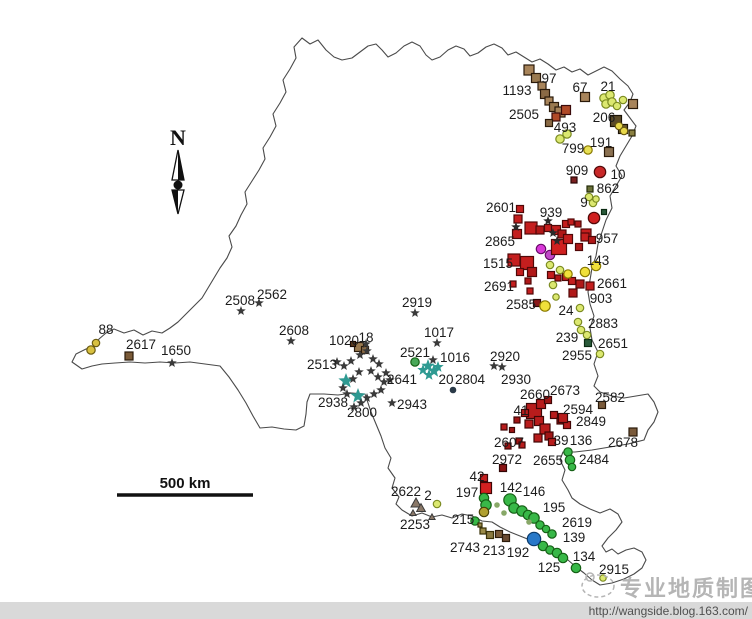 The height and width of the screenshot is (619, 752). Describe the element at coordinates (578, 409) in the screenshot. I see `site-label-2594: 2594` at that location.